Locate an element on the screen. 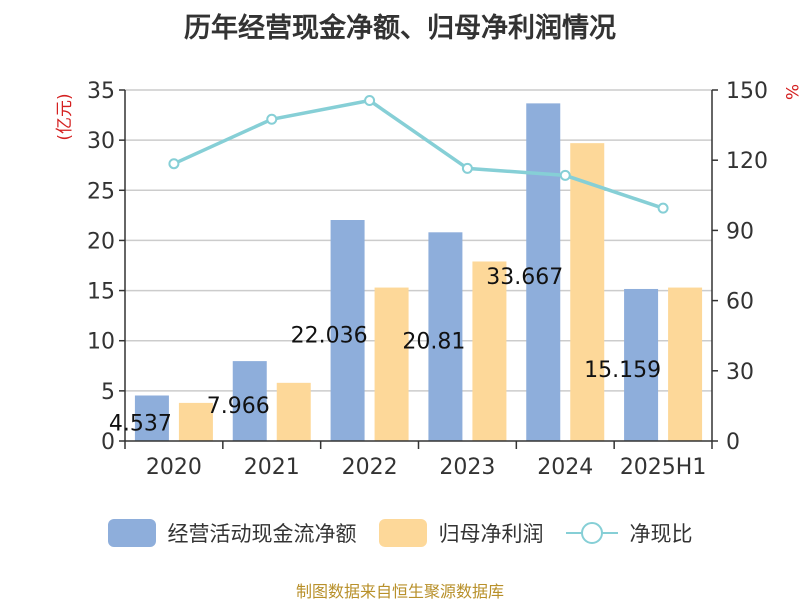 The height and width of the screenshot is (602, 800). ratio-line is located at coordinates (418, 154).